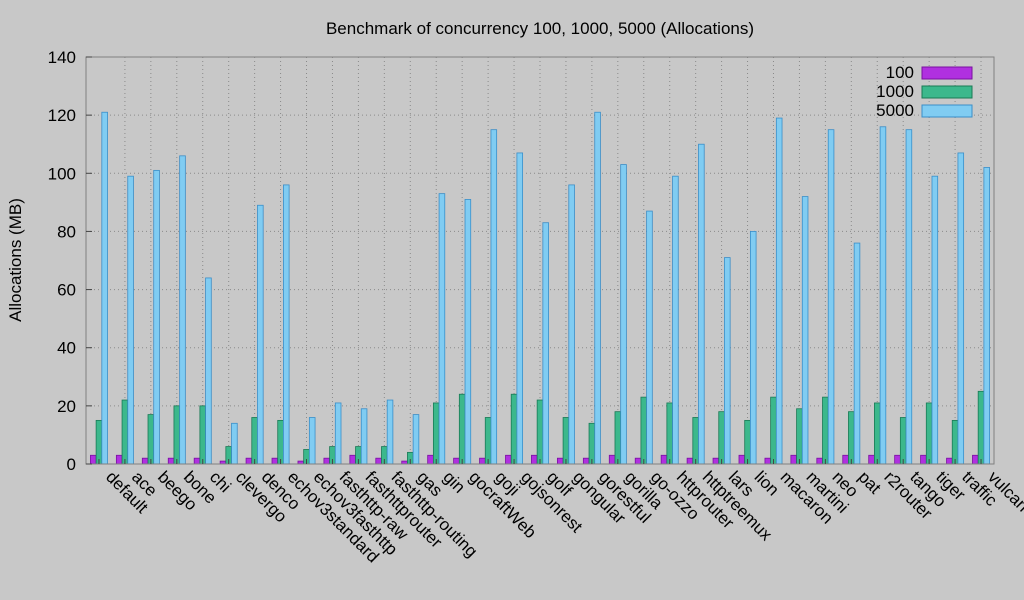 The height and width of the screenshot is (600, 1024). I want to click on y-tick-label: 120, so click(62, 115).